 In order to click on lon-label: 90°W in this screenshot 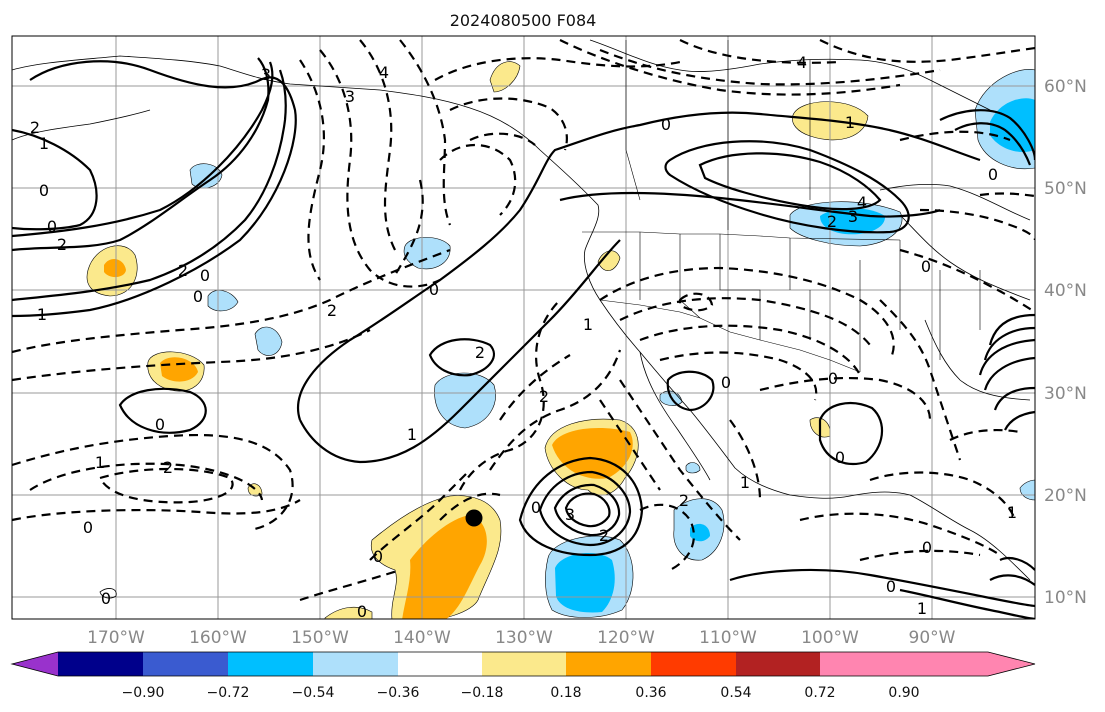, I will do `click(932, 638)`.